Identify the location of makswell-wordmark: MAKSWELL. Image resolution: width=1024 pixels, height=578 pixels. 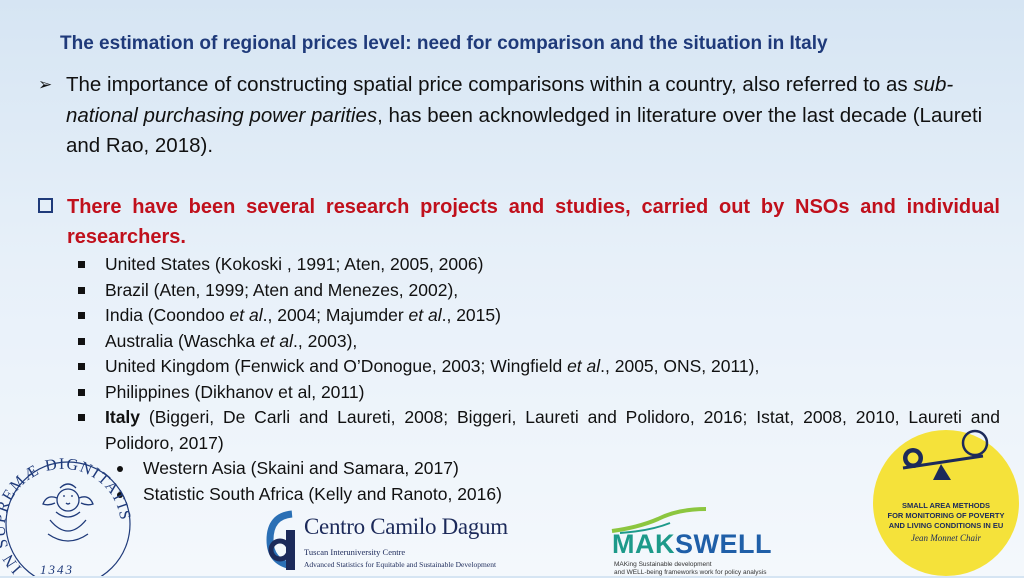
(692, 544).